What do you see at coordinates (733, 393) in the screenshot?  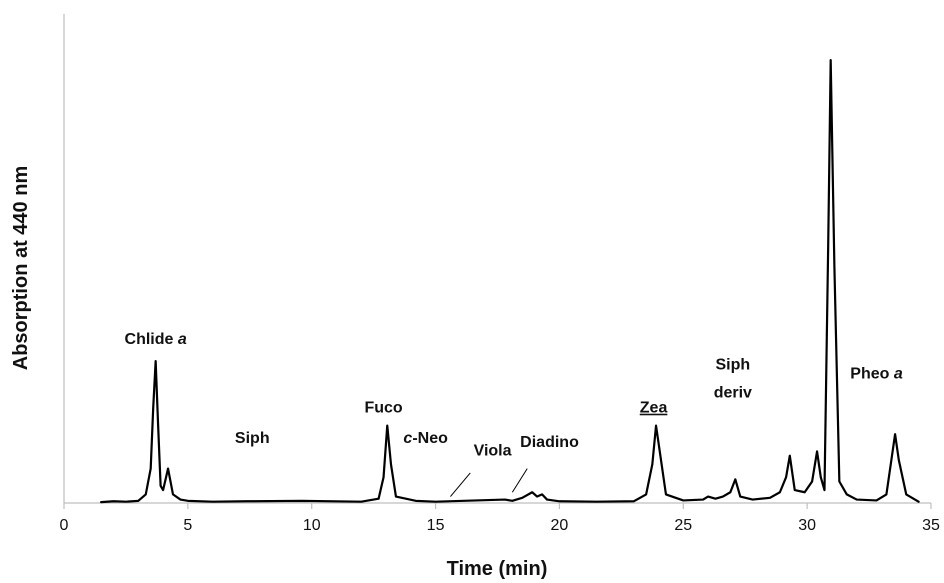 I see `peak-label: deriv` at bounding box center [733, 393].